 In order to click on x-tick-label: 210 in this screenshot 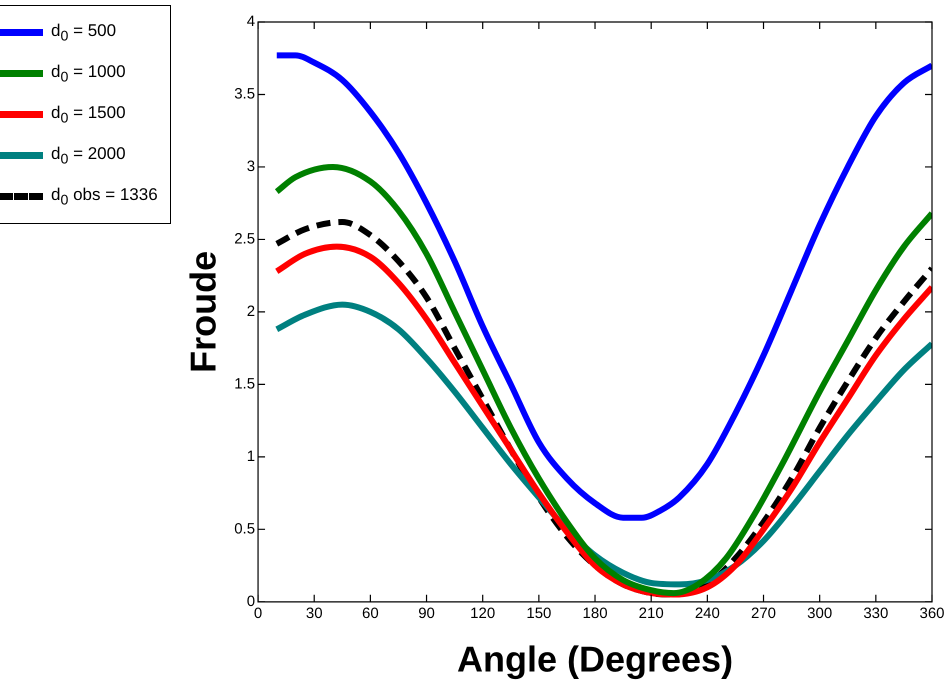, I will do `click(651, 613)`.